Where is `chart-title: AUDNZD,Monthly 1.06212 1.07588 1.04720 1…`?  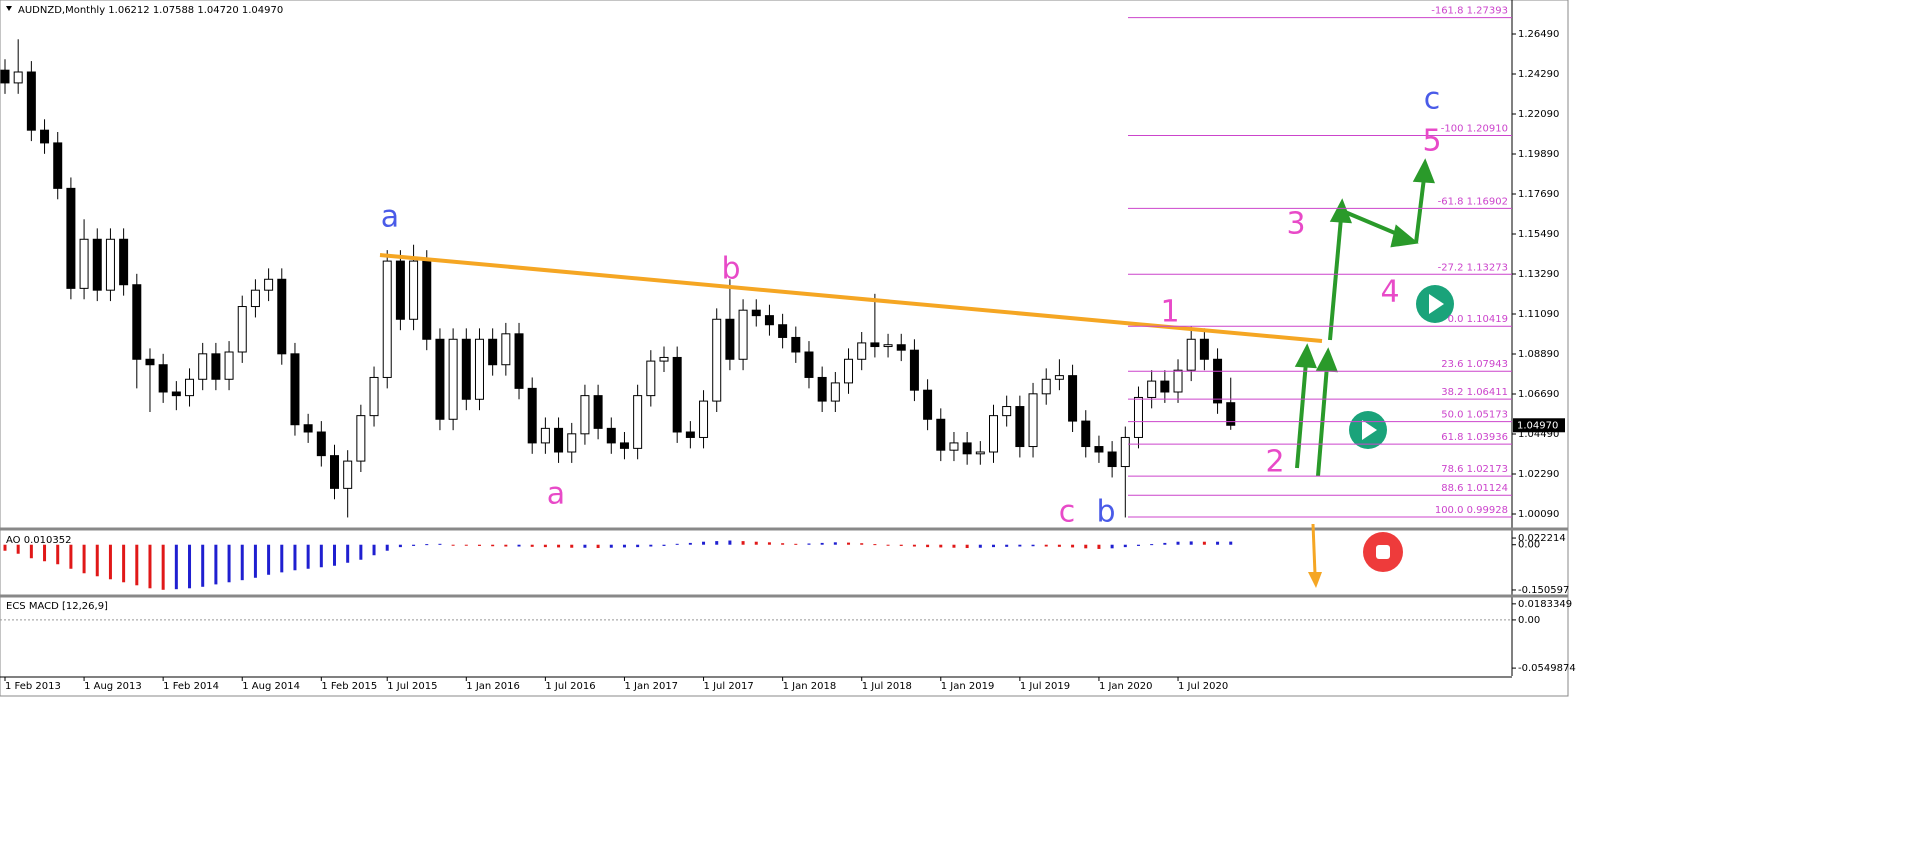 chart-title: AUDNZD,Monthly 1.06212 1.07588 1.04720 1… is located at coordinates (150, 10).